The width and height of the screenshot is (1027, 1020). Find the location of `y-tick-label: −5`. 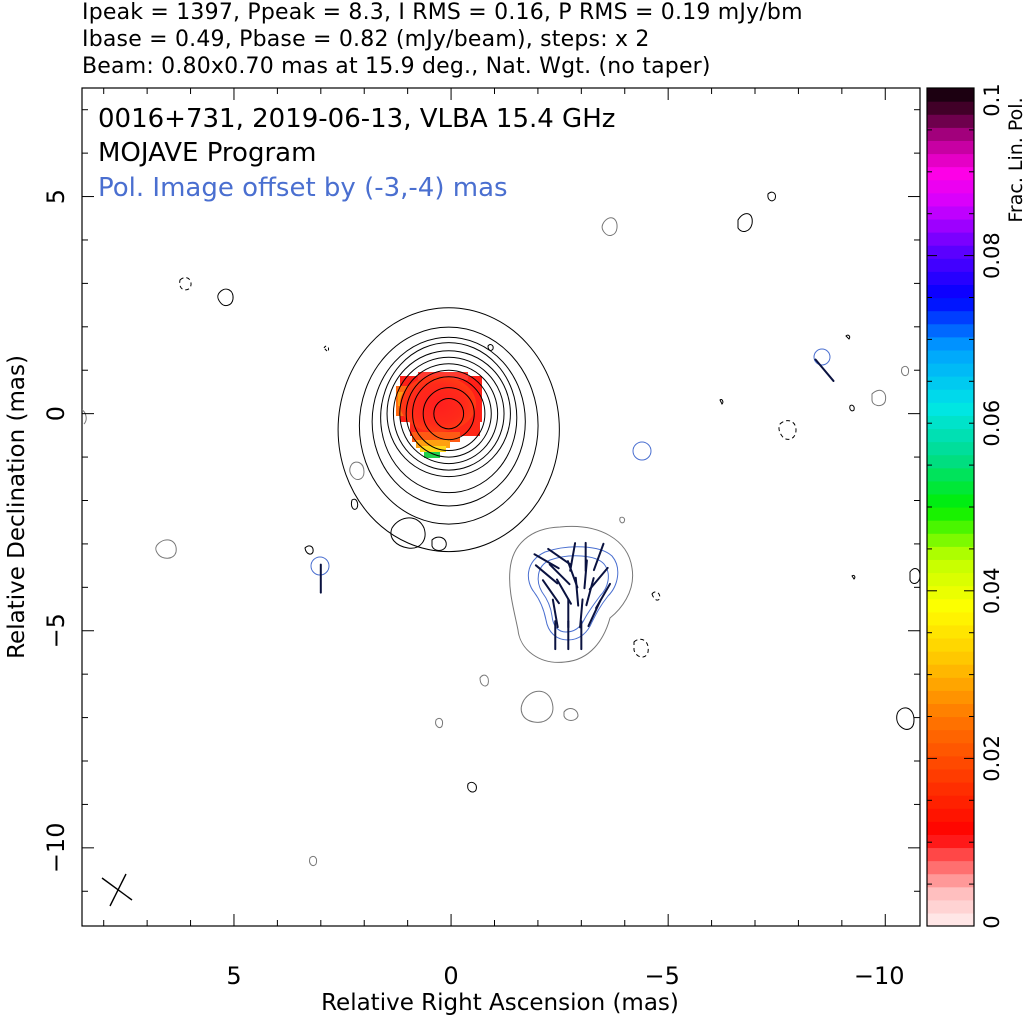

y-tick-label: −5 is located at coordinates (56, 630).